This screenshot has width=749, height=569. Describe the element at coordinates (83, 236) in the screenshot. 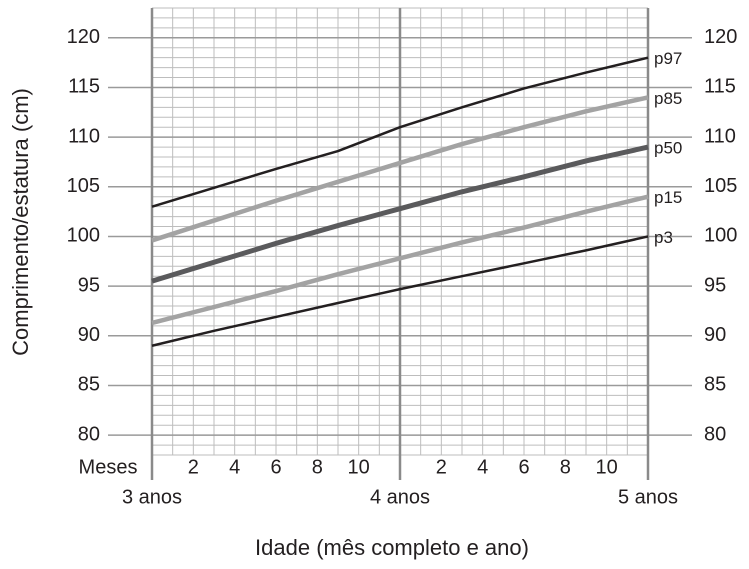

I see `y-tick-label: 100` at that location.